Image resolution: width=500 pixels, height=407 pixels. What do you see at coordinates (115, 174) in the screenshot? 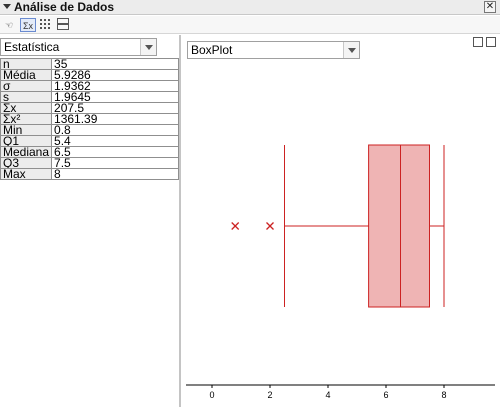
I see `stat-value: 8` at bounding box center [115, 174].